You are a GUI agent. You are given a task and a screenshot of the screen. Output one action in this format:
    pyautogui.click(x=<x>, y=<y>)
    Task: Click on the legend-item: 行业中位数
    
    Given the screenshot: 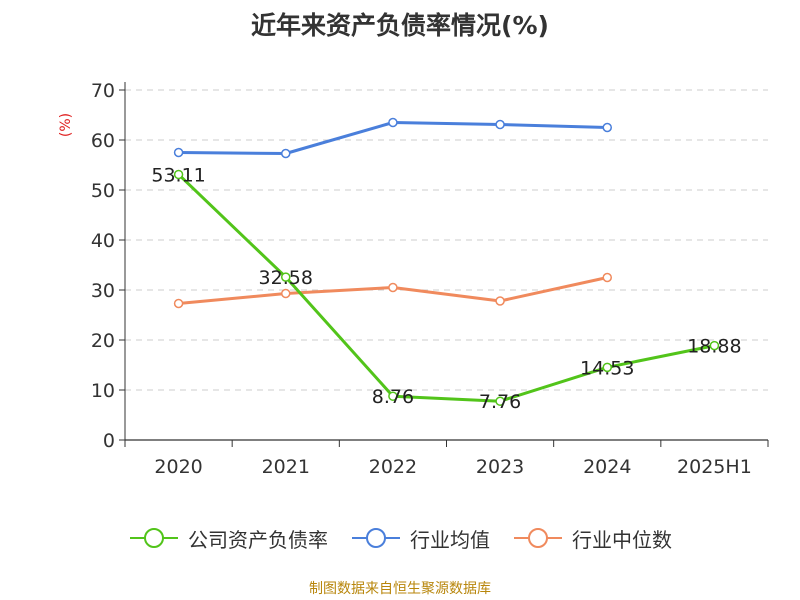 What is the action you would take?
    pyautogui.click(x=592, y=538)
    